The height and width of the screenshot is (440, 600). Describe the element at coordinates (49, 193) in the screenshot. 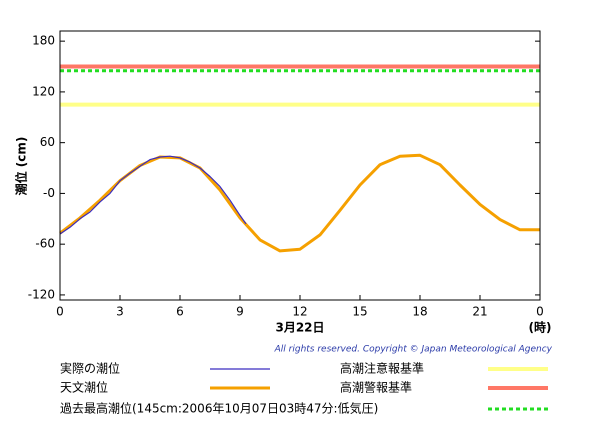

I see `y-tick-label: -0` at that location.